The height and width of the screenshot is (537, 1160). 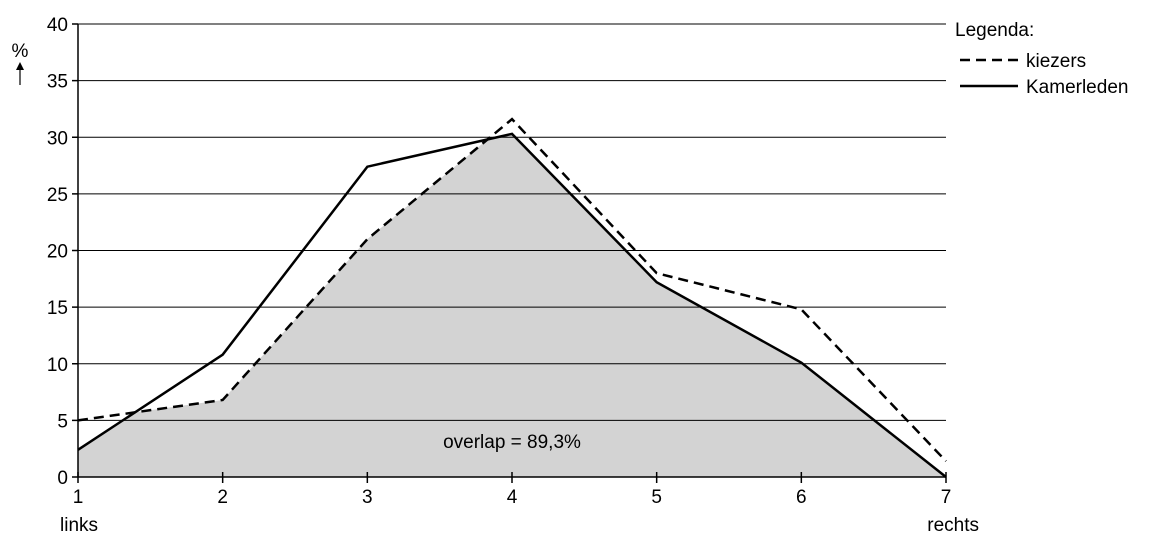 I want to click on legend-label-kiezers: kiezers, so click(x=1056, y=61).